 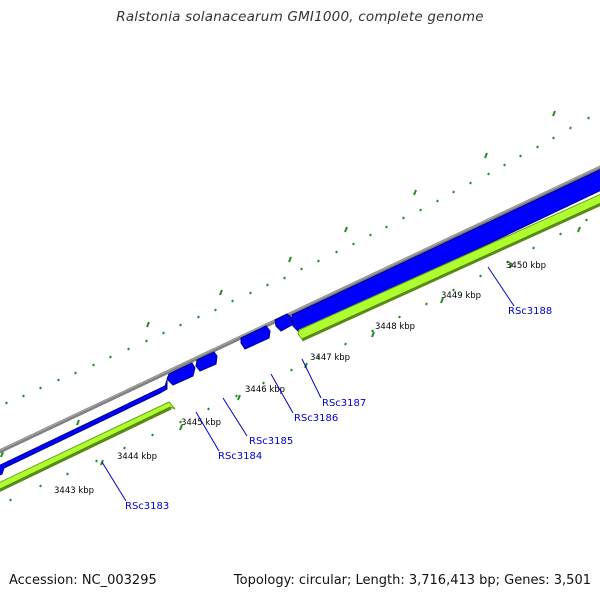 I want to click on cds-forward-rsc3187, so click(x=283, y=322).